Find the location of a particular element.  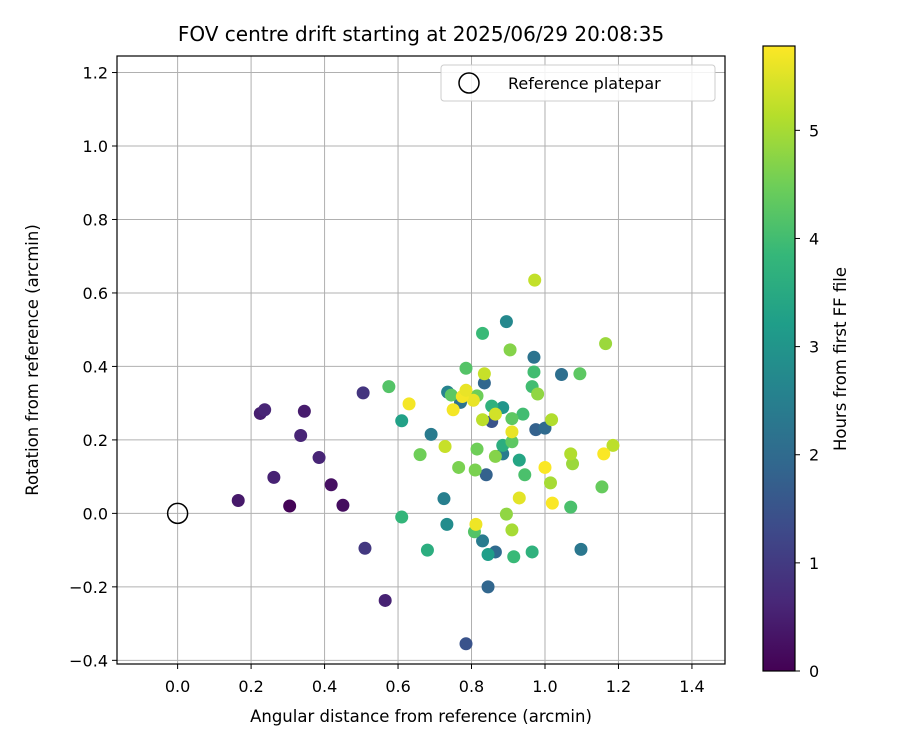

x-tick-label: 0.6 is located at coordinates (397, 686).